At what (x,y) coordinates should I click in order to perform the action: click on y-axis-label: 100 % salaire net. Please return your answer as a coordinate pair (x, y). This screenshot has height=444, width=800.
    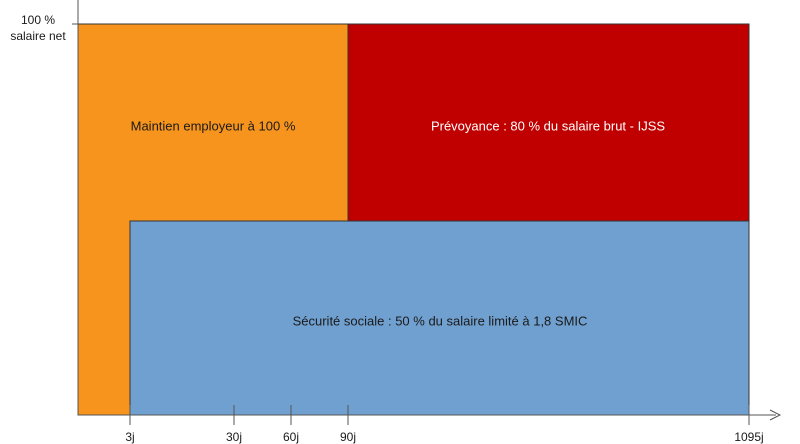
    Looking at the image, I should click on (38, 28).